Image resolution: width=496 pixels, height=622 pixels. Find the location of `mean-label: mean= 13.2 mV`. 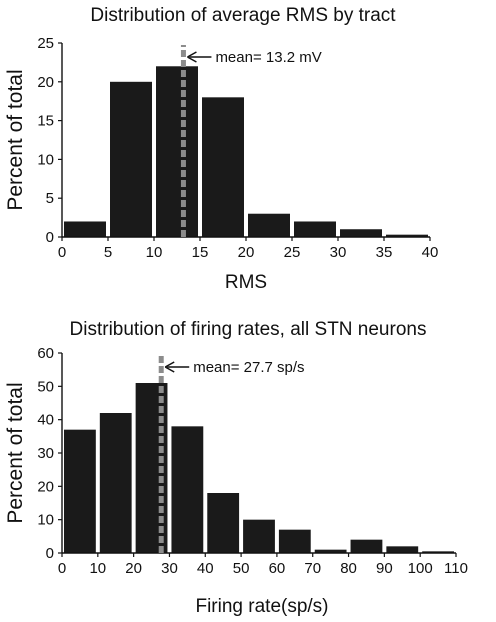

mean-label: mean= 13.2 mV is located at coordinates (268, 57).